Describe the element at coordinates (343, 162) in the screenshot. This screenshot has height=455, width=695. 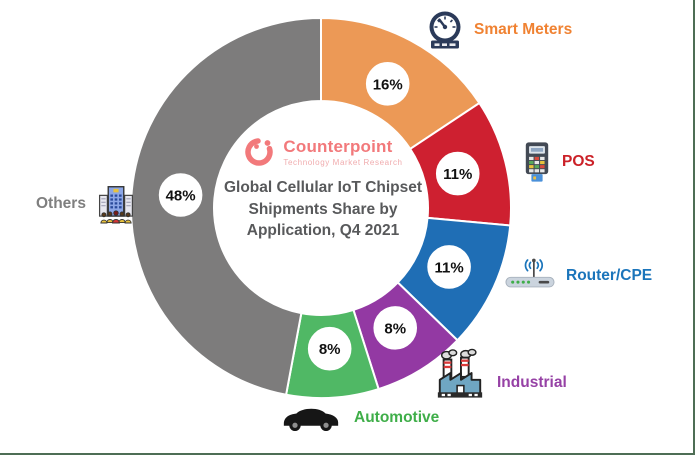
I see `brand-tagline: Technology Market Research` at that location.